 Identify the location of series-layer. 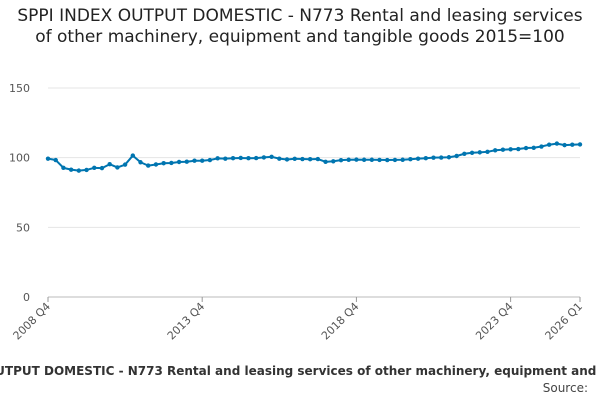
(314, 157).